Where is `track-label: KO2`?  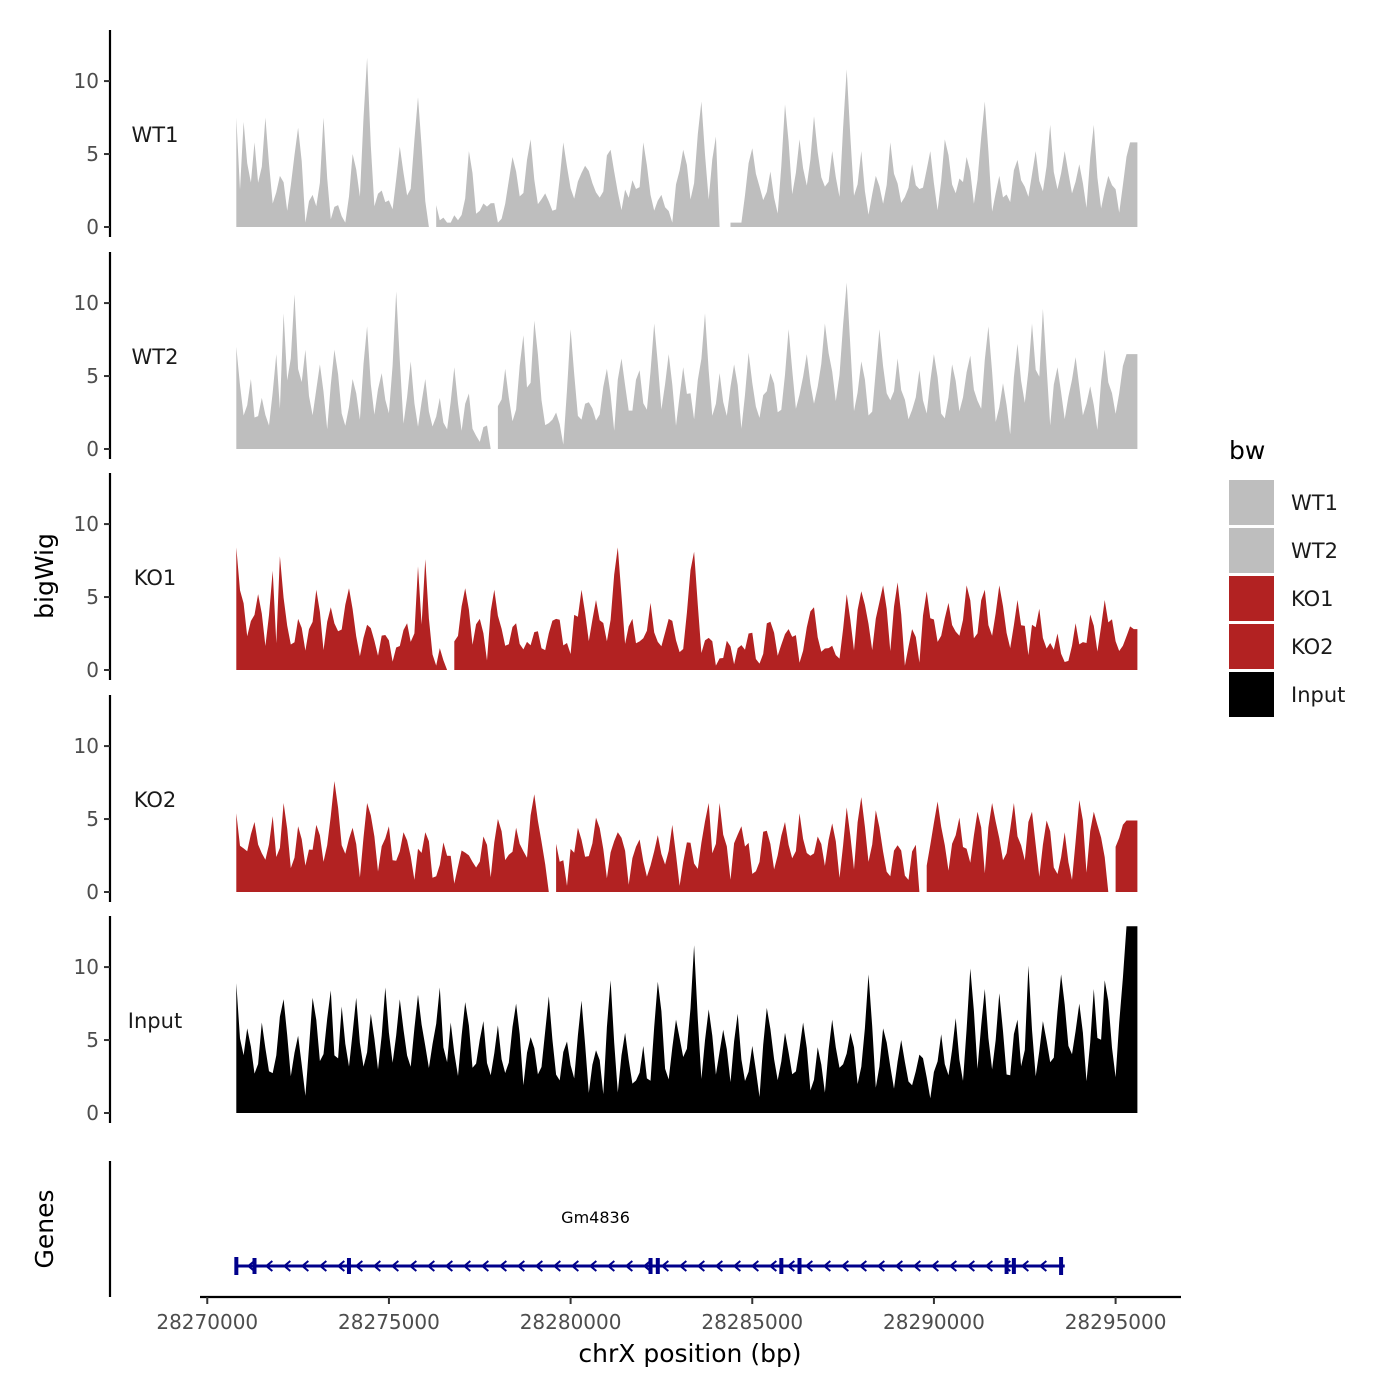
track-label: KO2 is located at coordinates (155, 800).